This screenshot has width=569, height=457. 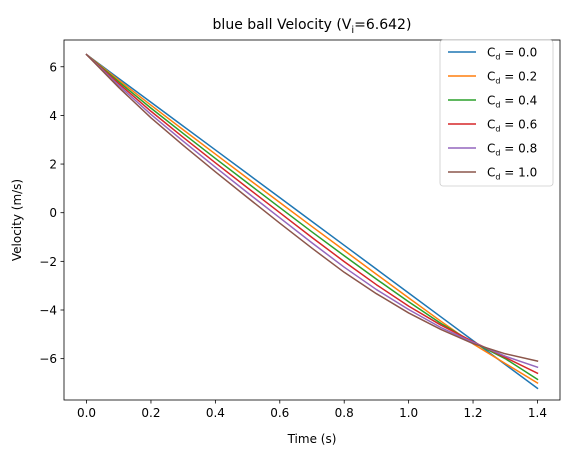 What do you see at coordinates (48, 262) in the screenshot?
I see `y-tick-label: −2` at bounding box center [48, 262].